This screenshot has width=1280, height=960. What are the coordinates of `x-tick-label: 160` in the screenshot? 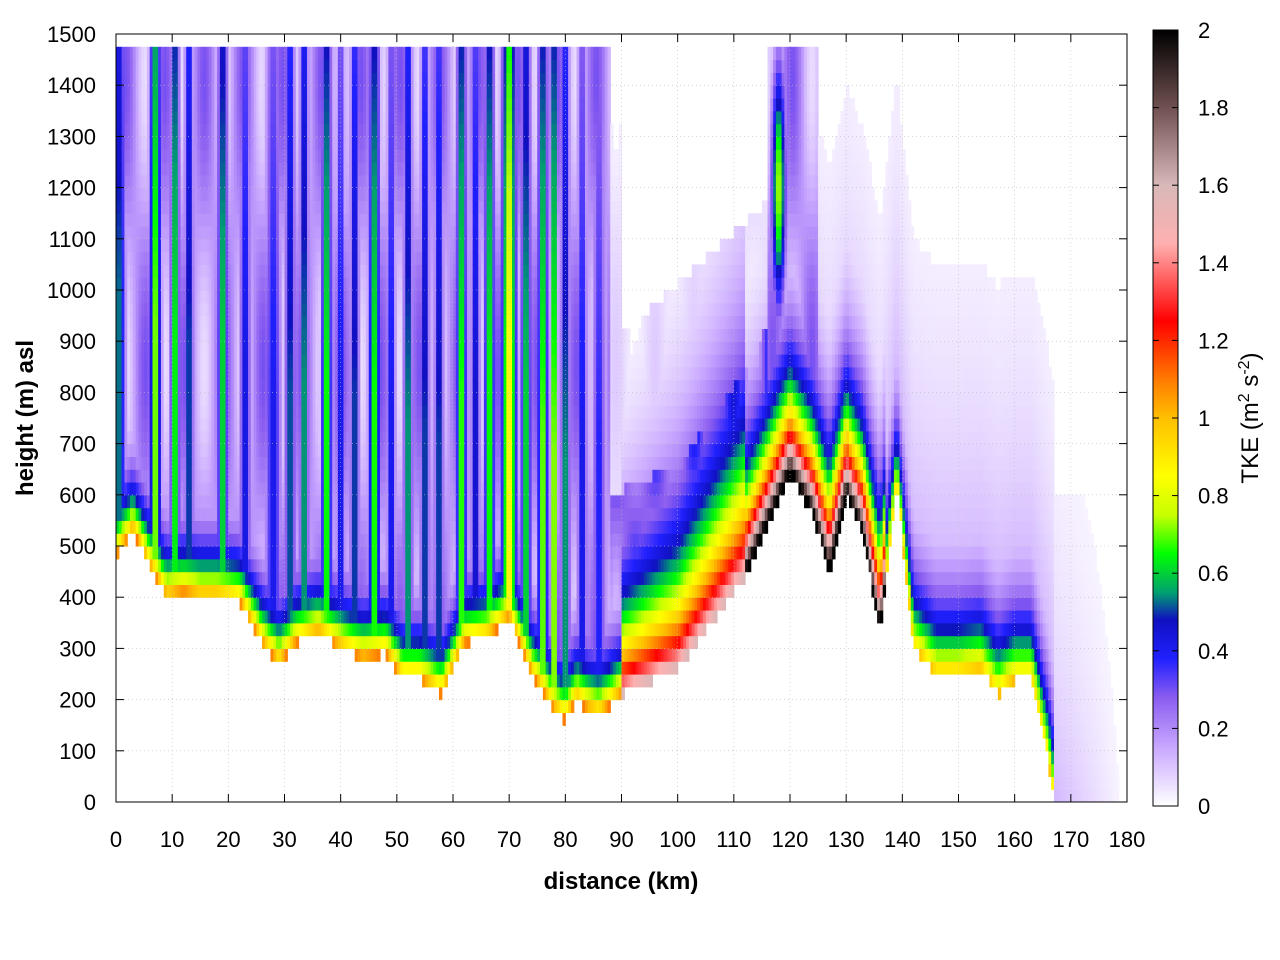 It's located at (1014, 839).